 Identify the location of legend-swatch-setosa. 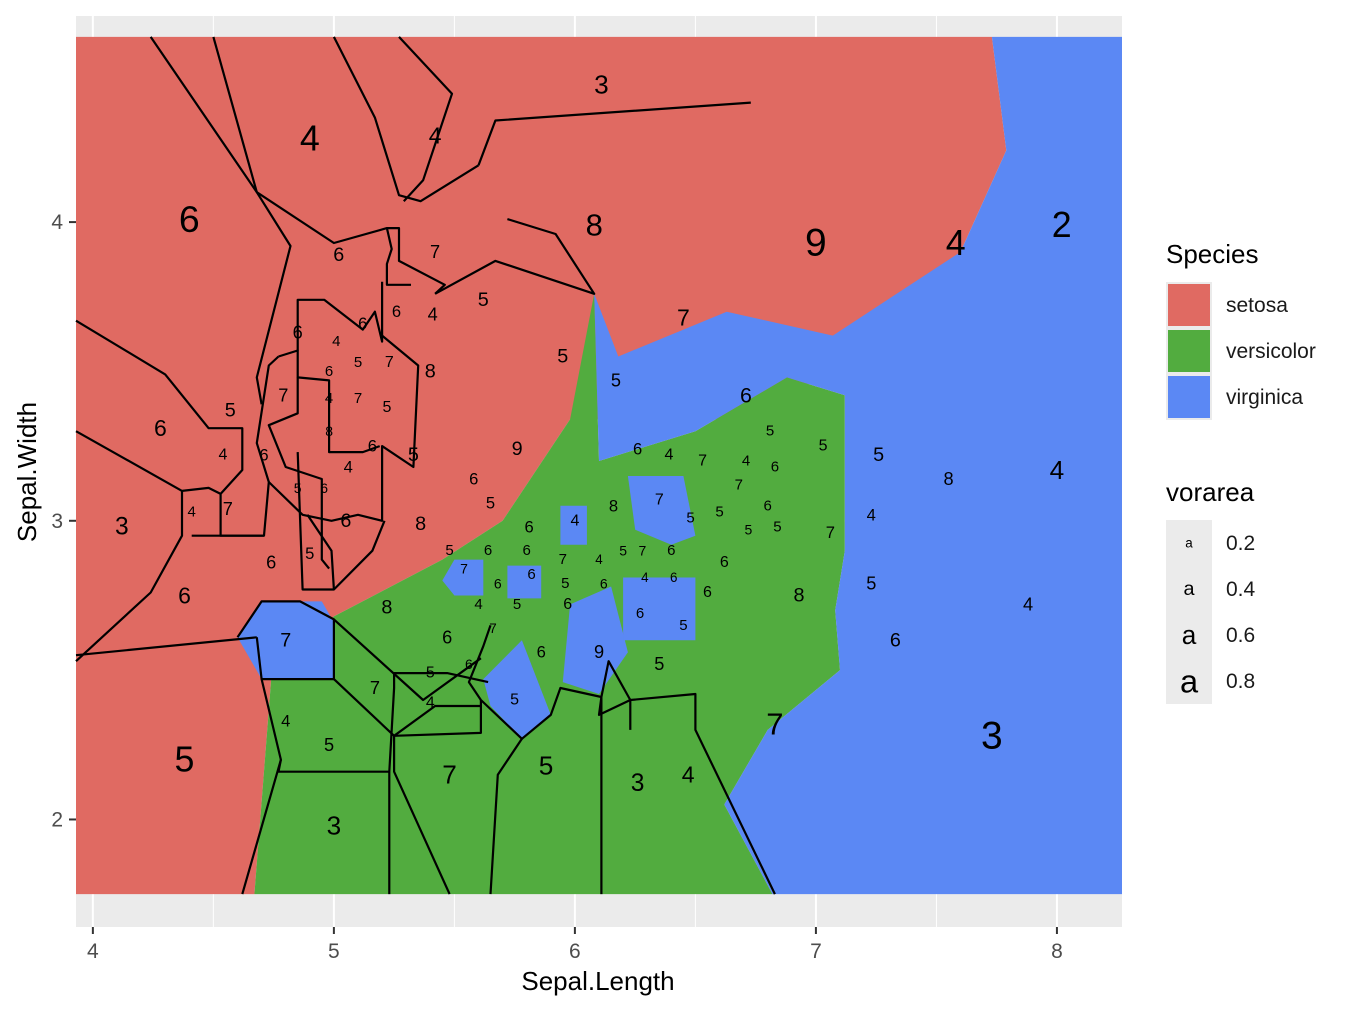
(1189, 305).